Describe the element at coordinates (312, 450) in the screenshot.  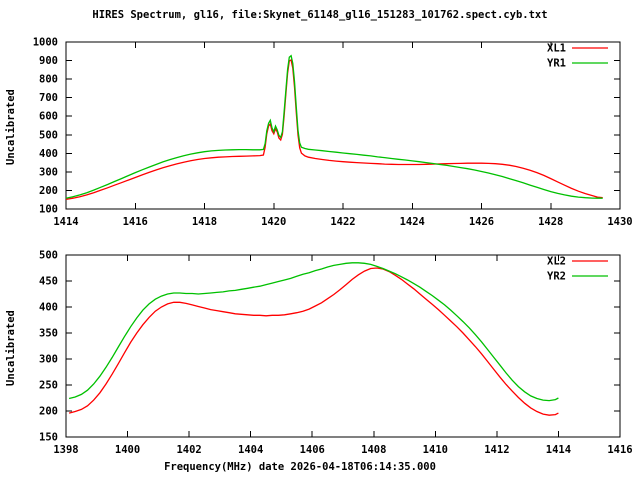
I see `x-tick-label: 1406` at that location.